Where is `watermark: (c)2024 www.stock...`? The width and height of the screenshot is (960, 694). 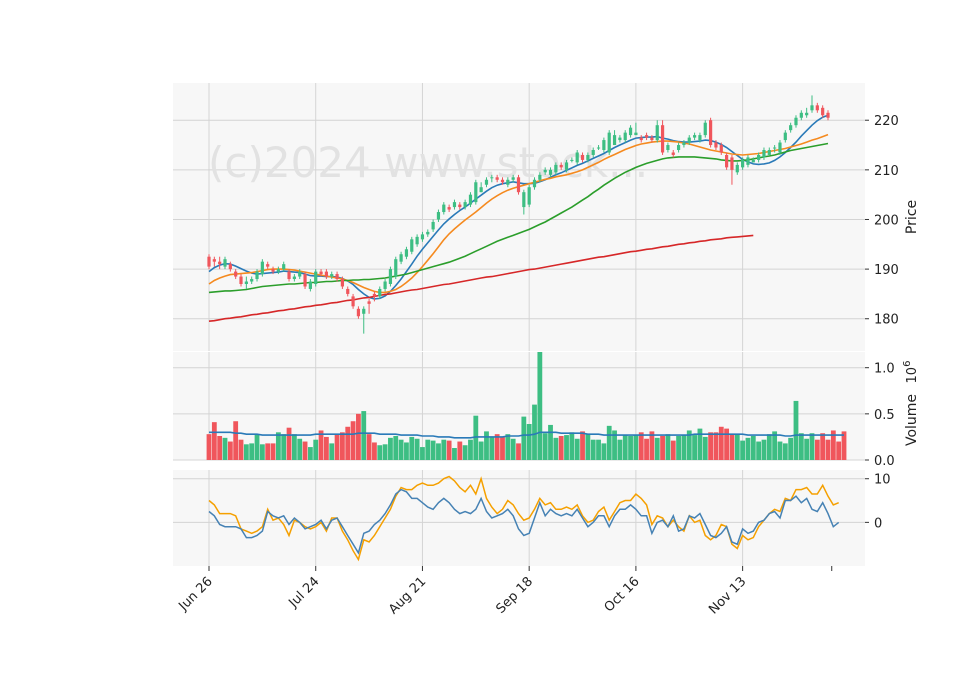
watermark: (c)2024 www.stock... is located at coordinates (428, 162).